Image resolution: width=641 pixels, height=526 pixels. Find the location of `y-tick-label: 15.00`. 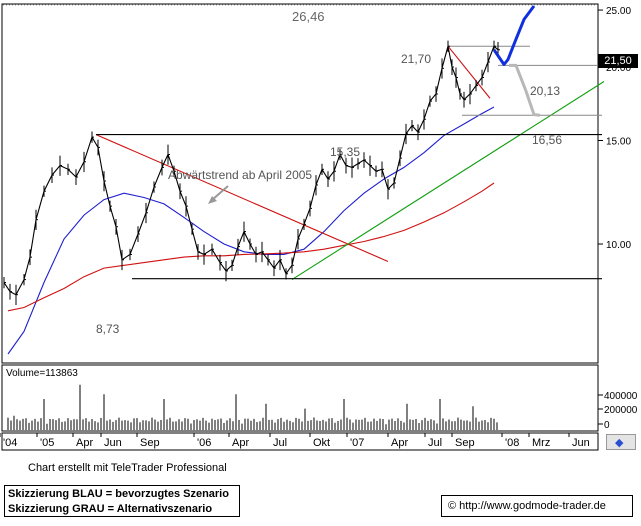

y-tick-label: 15.00 is located at coordinates (618, 141).